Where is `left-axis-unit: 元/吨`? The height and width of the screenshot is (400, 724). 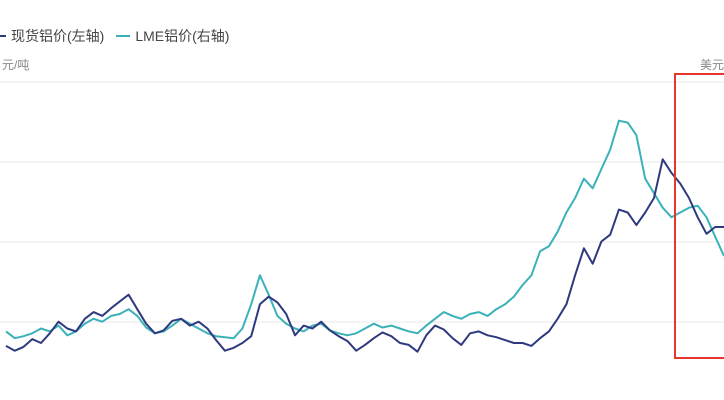
left-axis-unit: 元/吨 is located at coordinates (16, 65).